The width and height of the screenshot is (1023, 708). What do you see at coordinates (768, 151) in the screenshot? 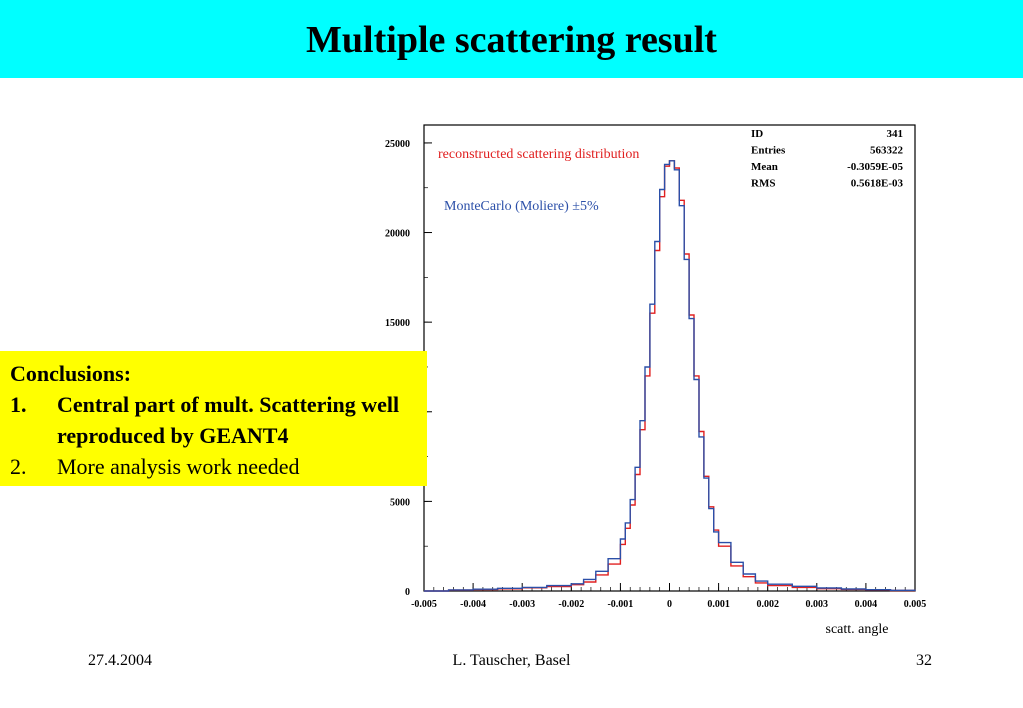
I see `stats-label: Entries` at bounding box center [768, 151].